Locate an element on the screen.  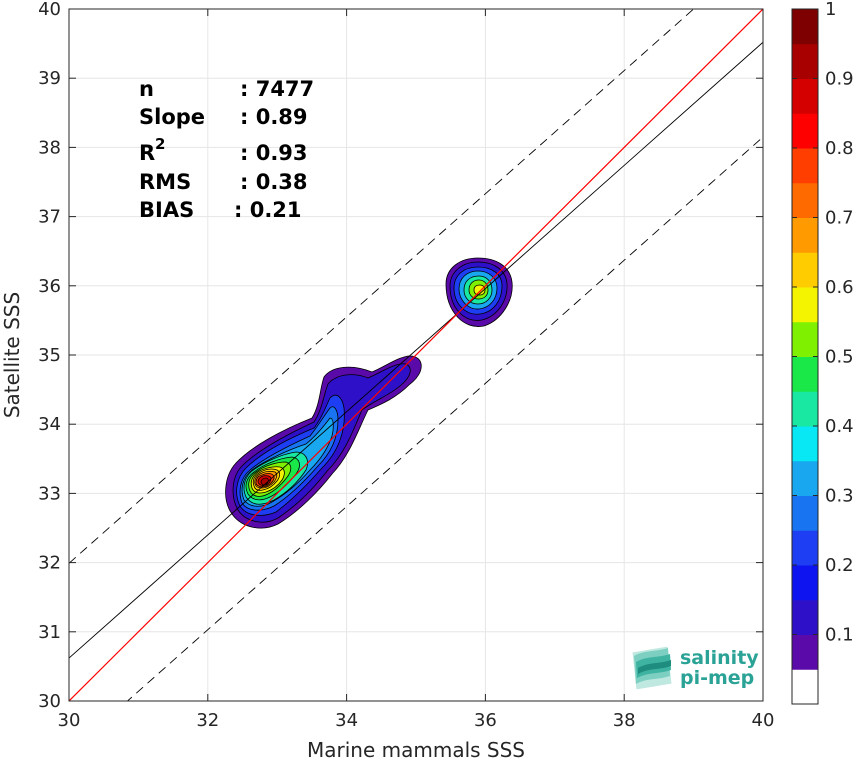
stat-r2-value: : 0.93 is located at coordinates (274, 153).